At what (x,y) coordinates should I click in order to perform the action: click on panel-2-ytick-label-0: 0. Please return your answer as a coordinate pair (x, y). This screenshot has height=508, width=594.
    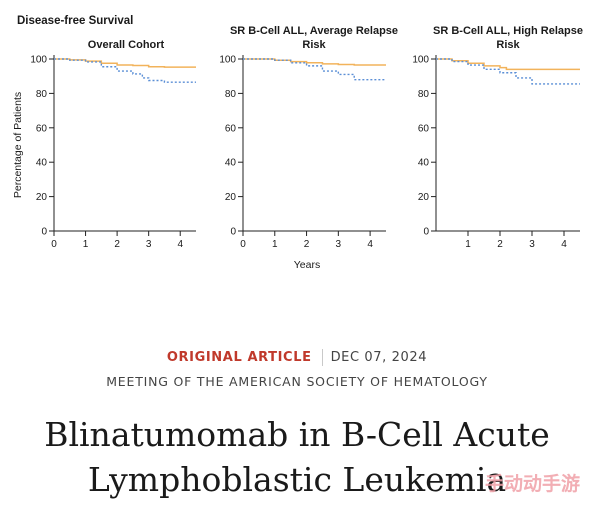
    Looking at the image, I should click on (233, 232).